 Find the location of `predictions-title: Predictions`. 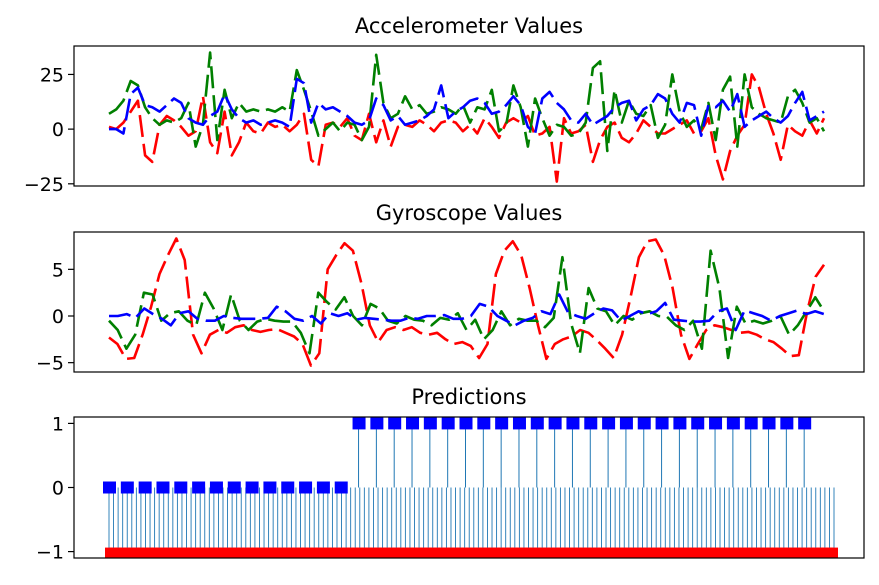

predictions-title: Predictions is located at coordinates (468, 397).